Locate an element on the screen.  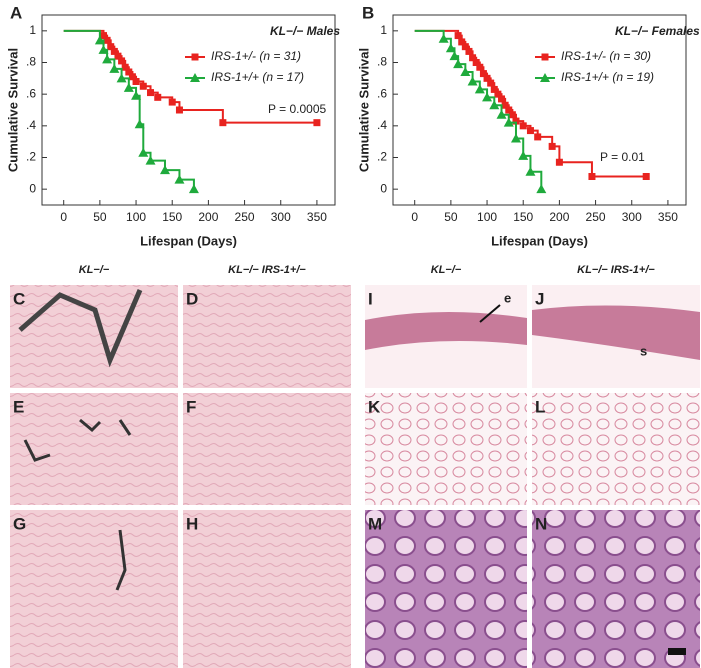
x-tick-label: 100 is located at coordinates (487, 217).